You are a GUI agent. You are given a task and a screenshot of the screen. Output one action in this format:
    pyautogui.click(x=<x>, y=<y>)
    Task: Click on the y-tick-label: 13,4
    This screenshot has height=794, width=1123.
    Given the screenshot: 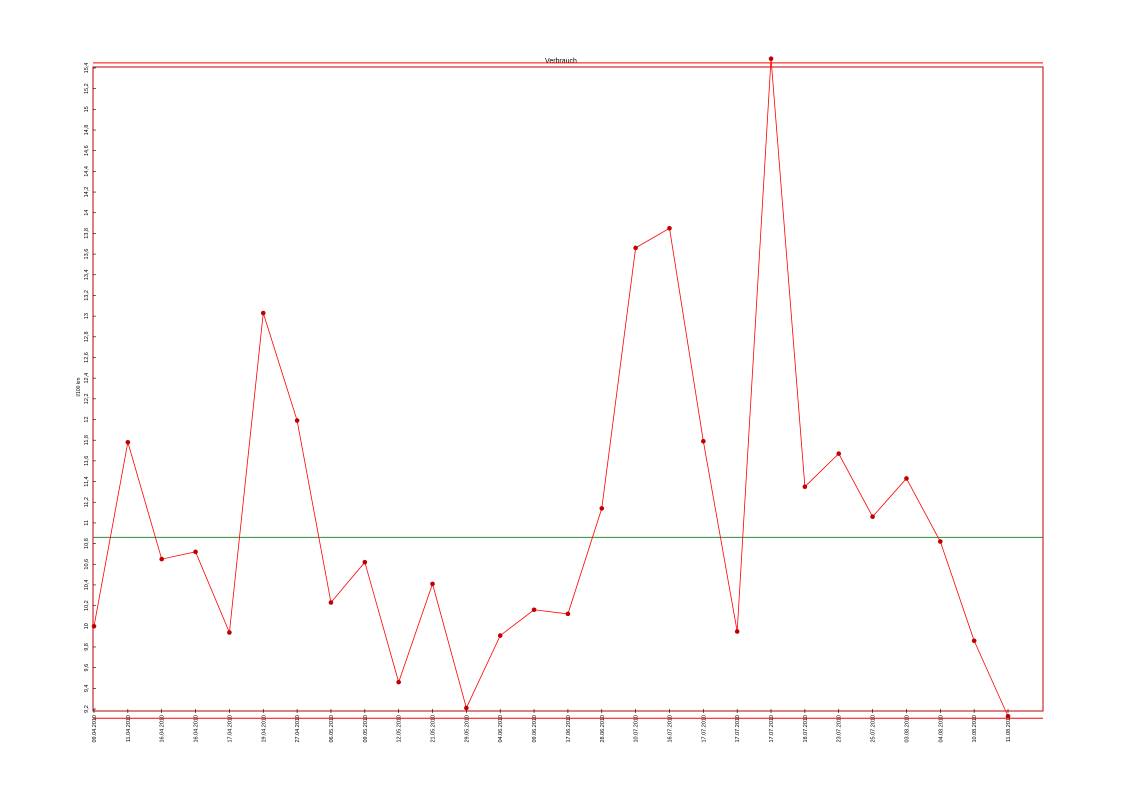 What is the action you would take?
    pyautogui.click(x=87, y=274)
    